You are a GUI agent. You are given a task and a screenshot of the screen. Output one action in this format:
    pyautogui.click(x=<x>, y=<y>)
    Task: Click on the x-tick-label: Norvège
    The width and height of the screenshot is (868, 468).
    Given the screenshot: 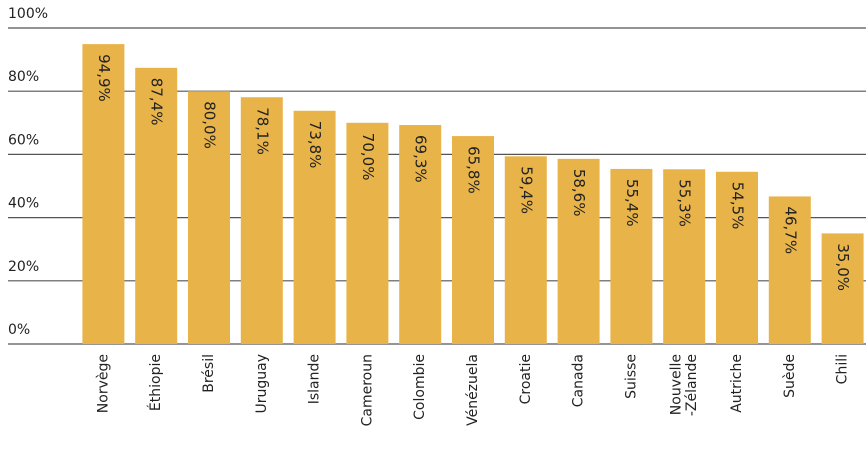 What is the action you would take?
    pyautogui.click(x=103, y=383)
    